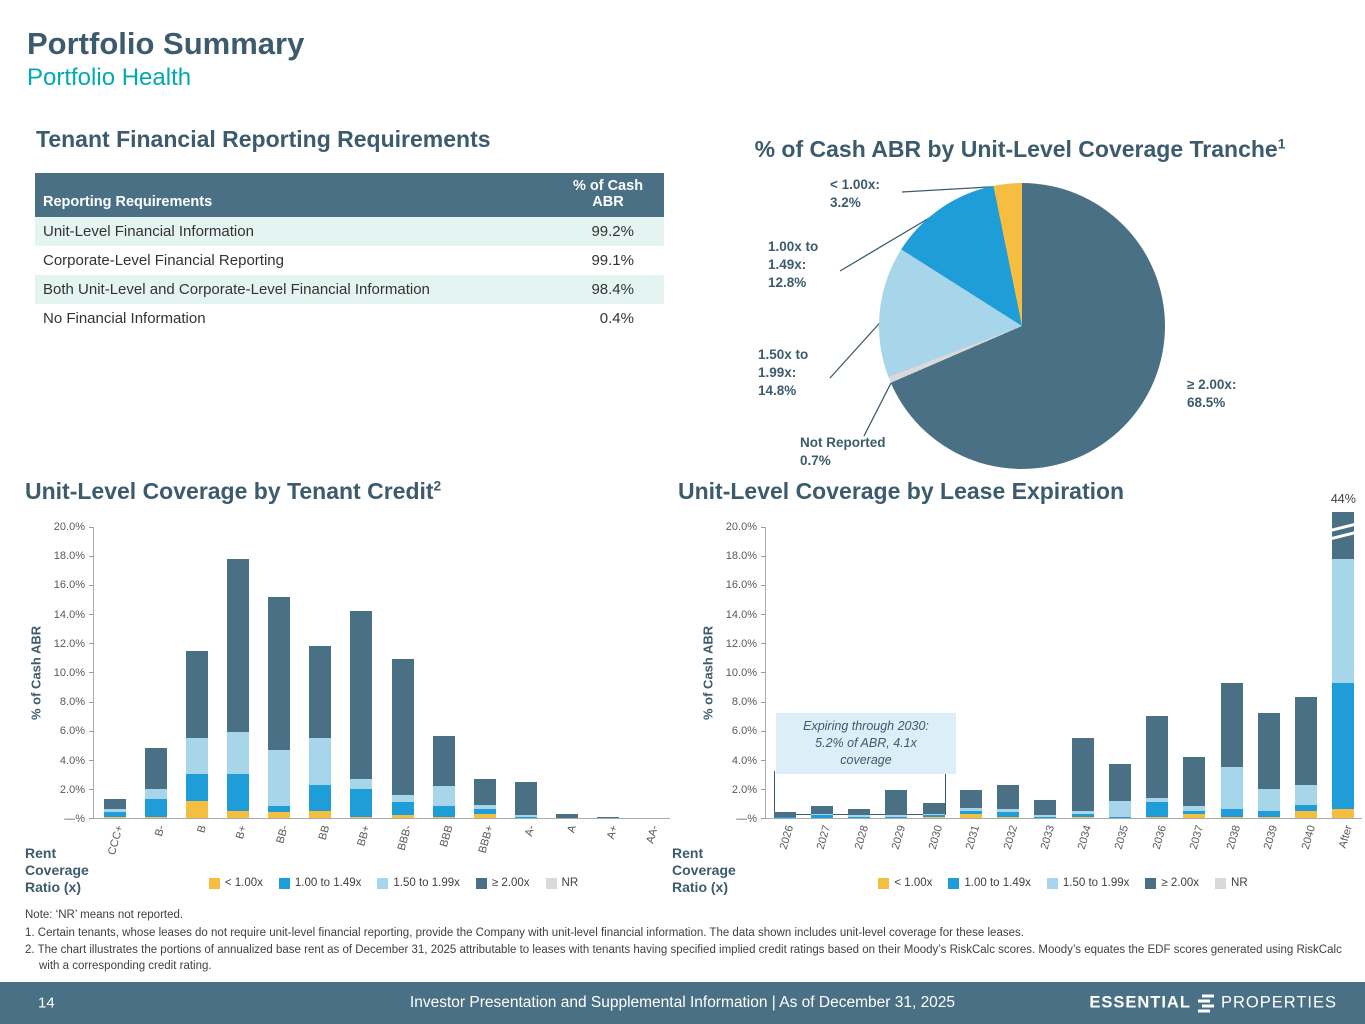 Image resolution: width=1365 pixels, height=1024 pixels. I want to click on x-tick-label: B+, so click(242, 832).